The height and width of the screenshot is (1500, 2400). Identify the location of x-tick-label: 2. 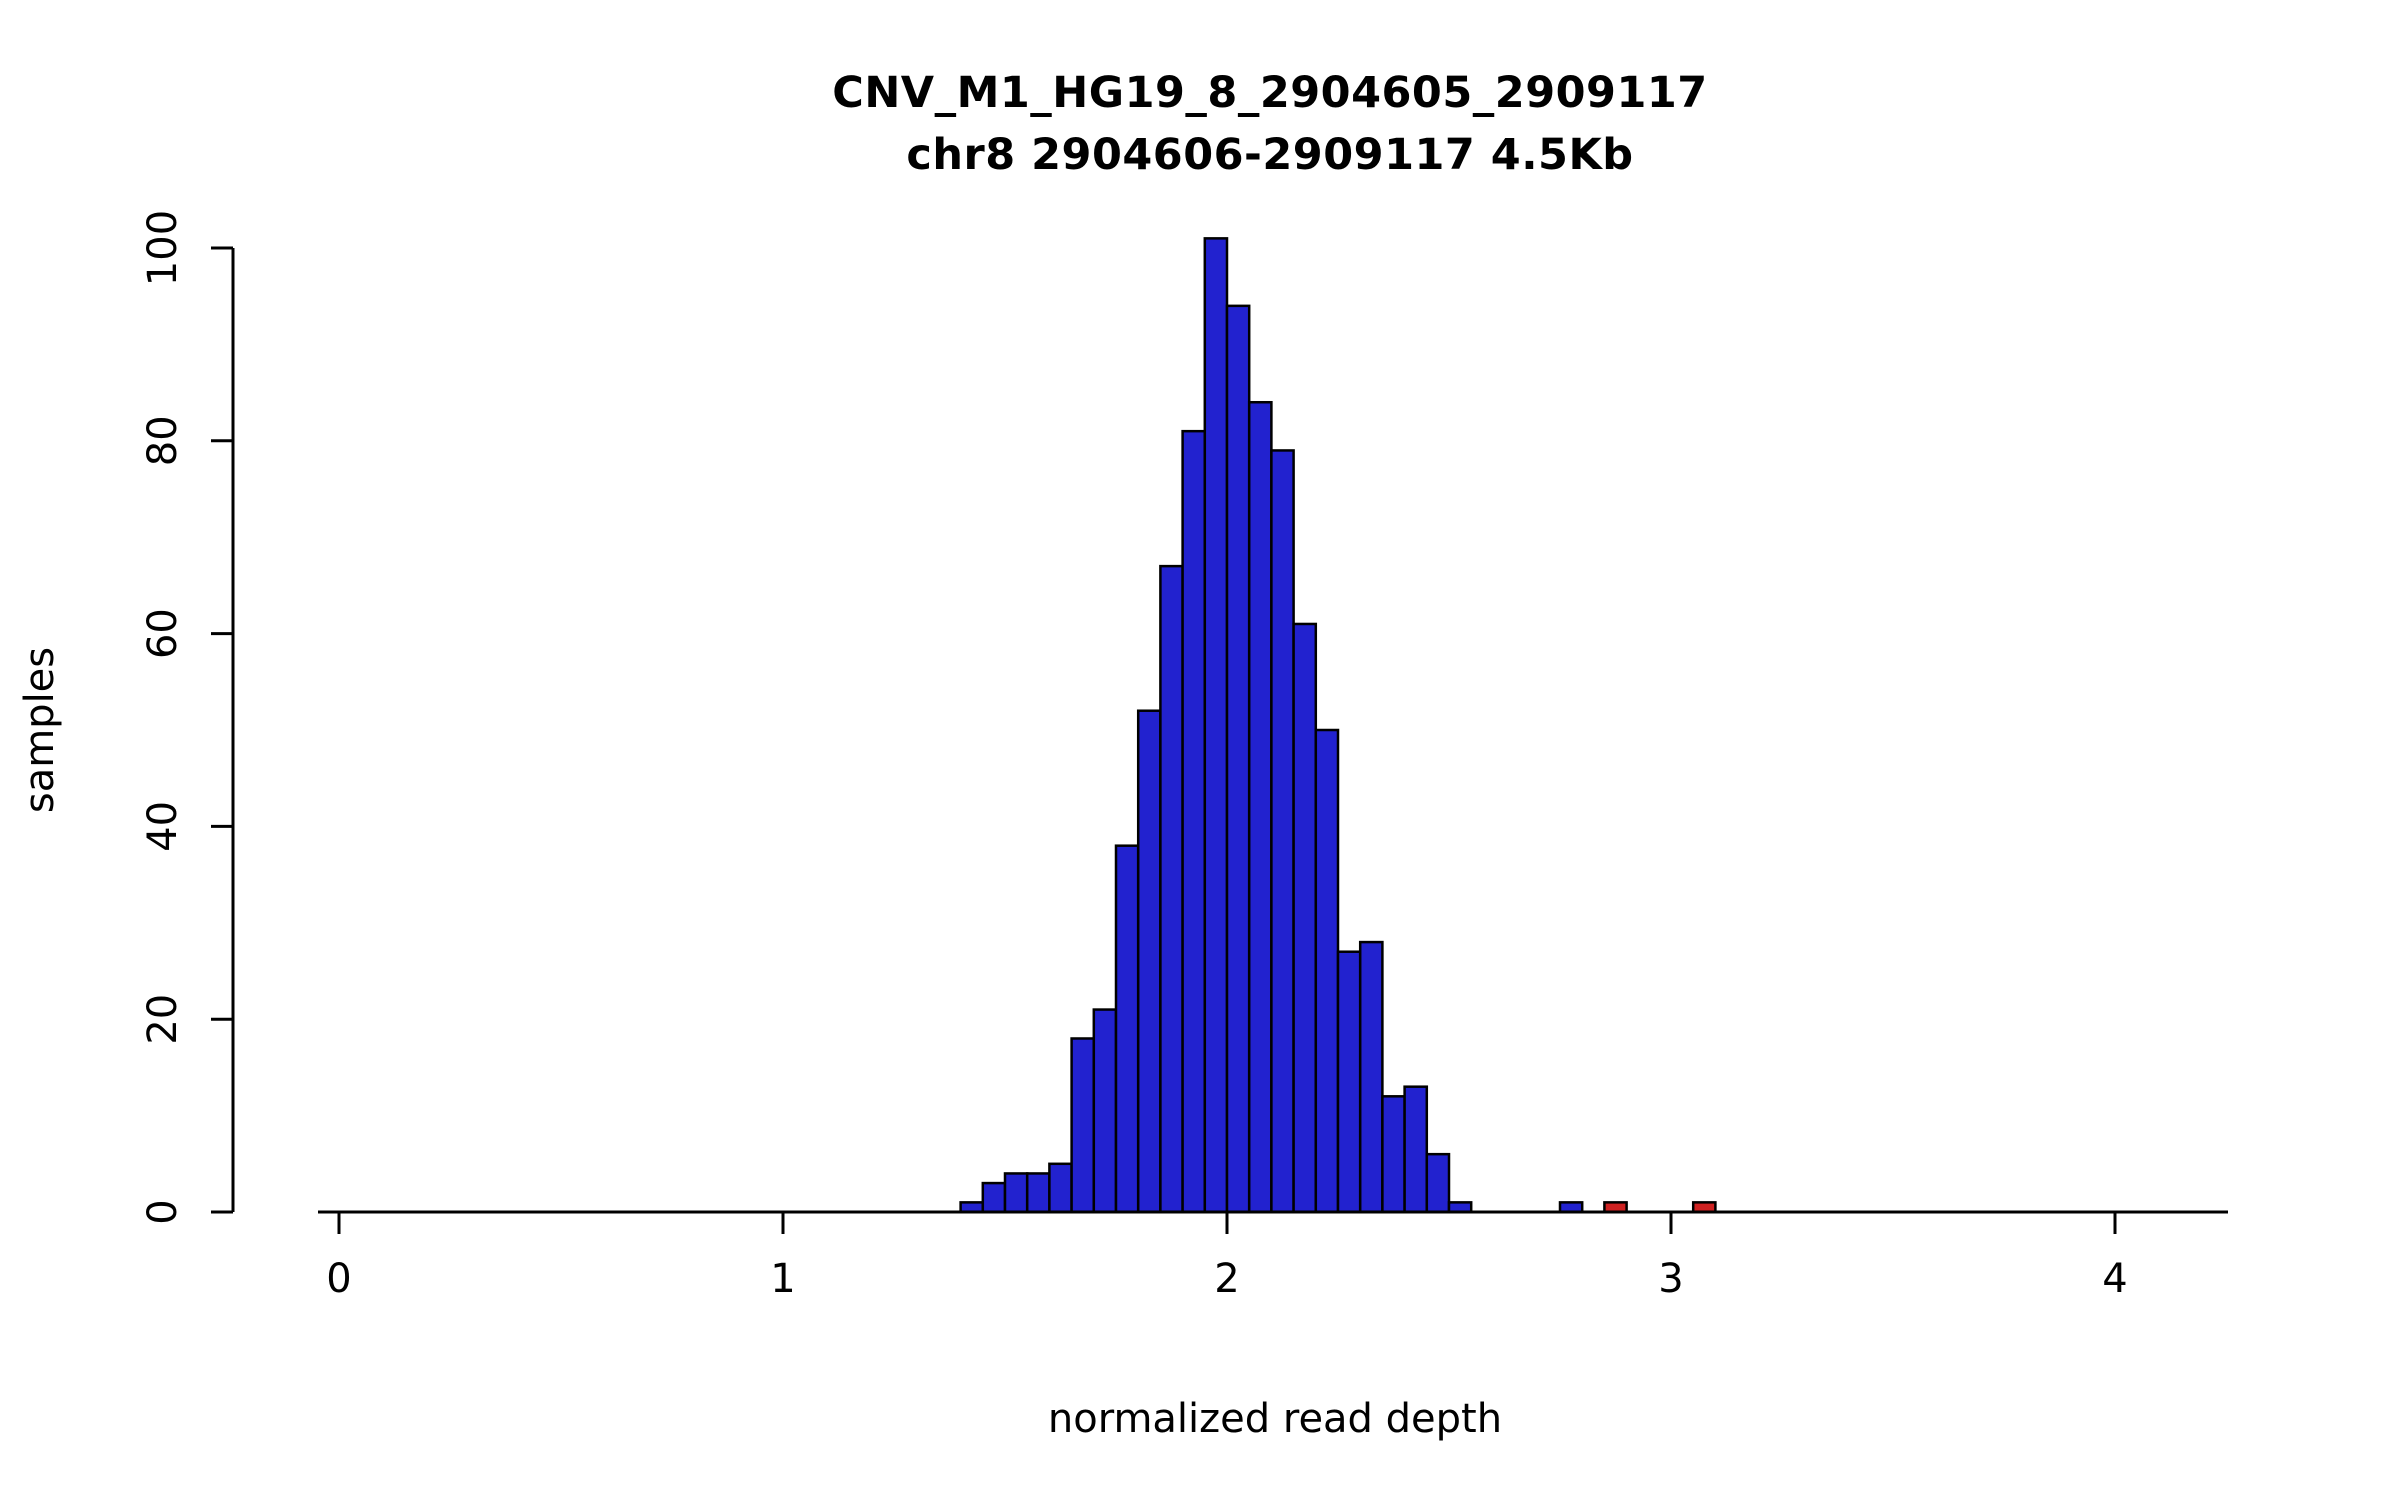
(1226, 1279).